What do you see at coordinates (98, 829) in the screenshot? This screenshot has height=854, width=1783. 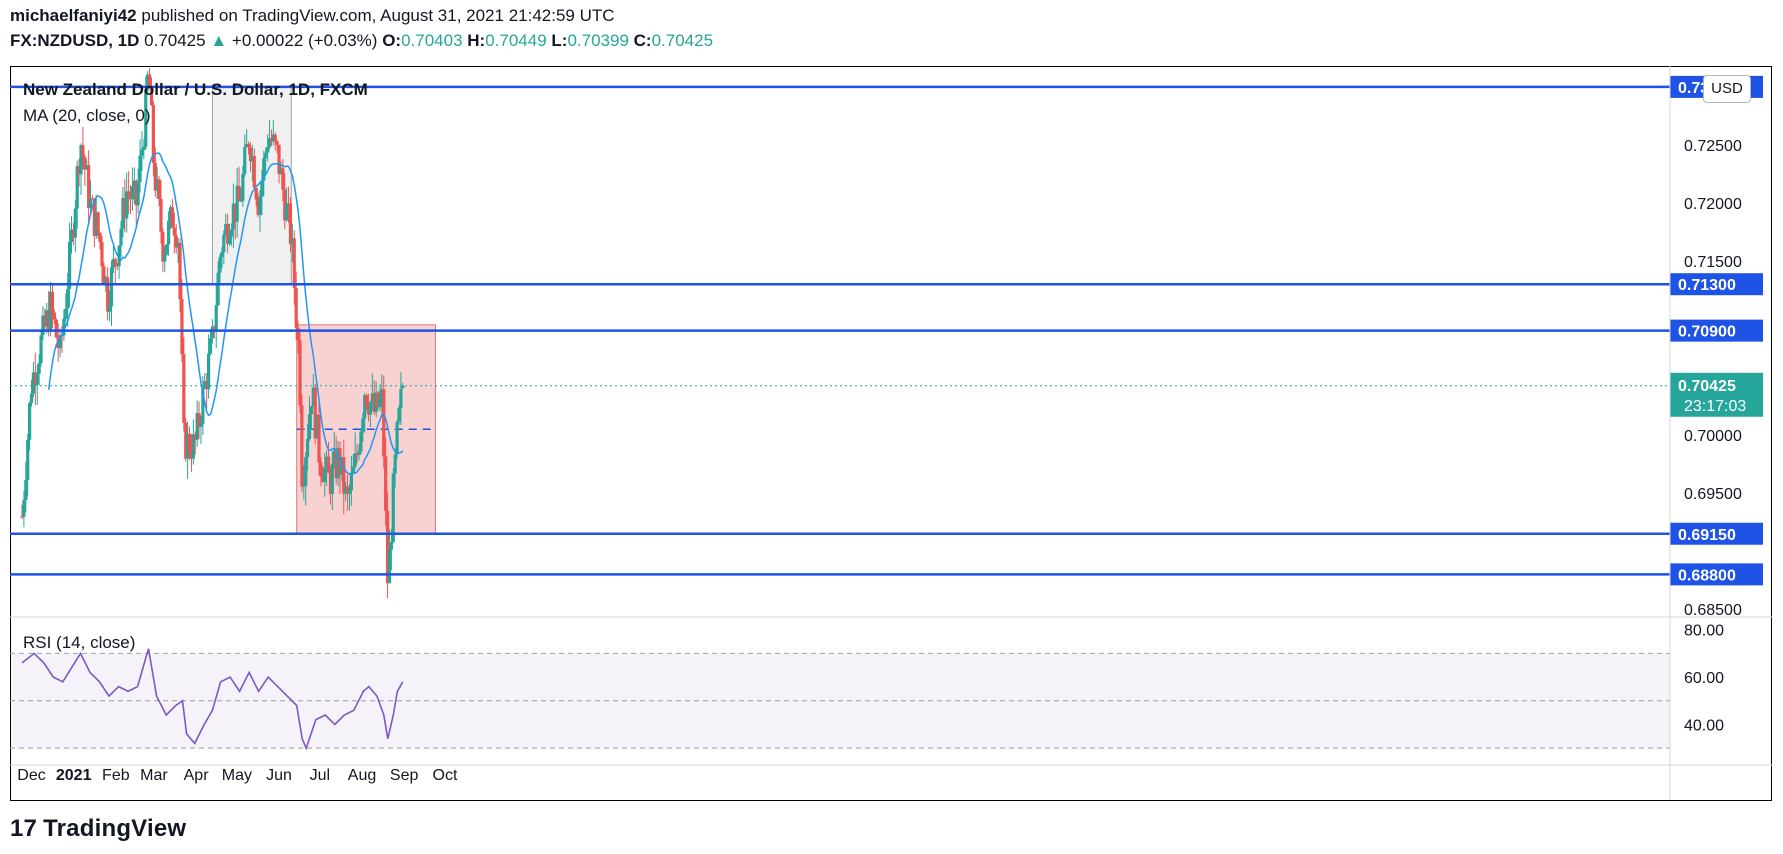 I see `tradingview-logo: 17 TradingView` at bounding box center [98, 829].